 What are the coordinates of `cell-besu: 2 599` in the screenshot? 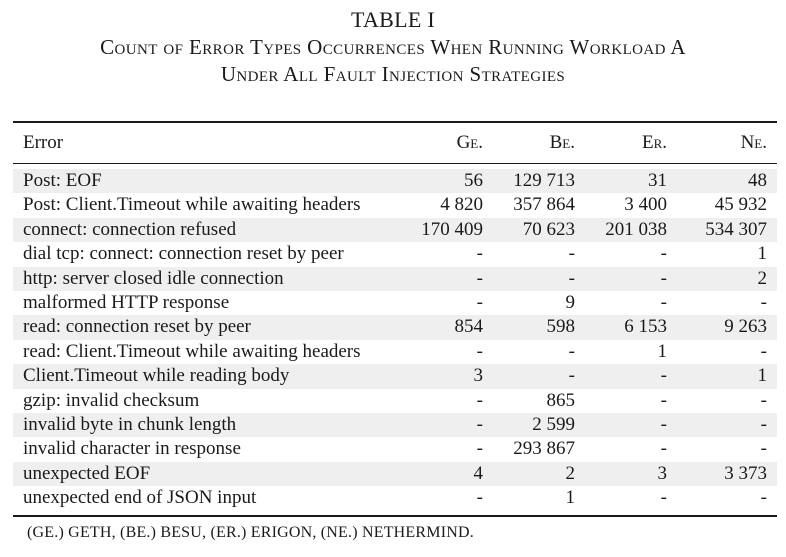 It's located at (539, 425).